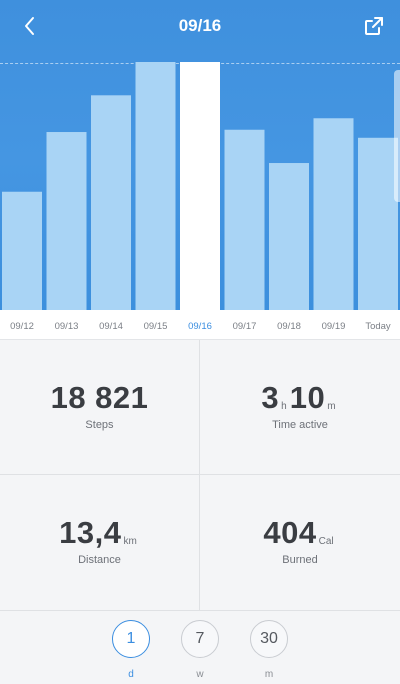 This screenshot has width=400, height=684. Describe the element at coordinates (130, 541) in the screenshot. I see `distance-unit: km` at that location.